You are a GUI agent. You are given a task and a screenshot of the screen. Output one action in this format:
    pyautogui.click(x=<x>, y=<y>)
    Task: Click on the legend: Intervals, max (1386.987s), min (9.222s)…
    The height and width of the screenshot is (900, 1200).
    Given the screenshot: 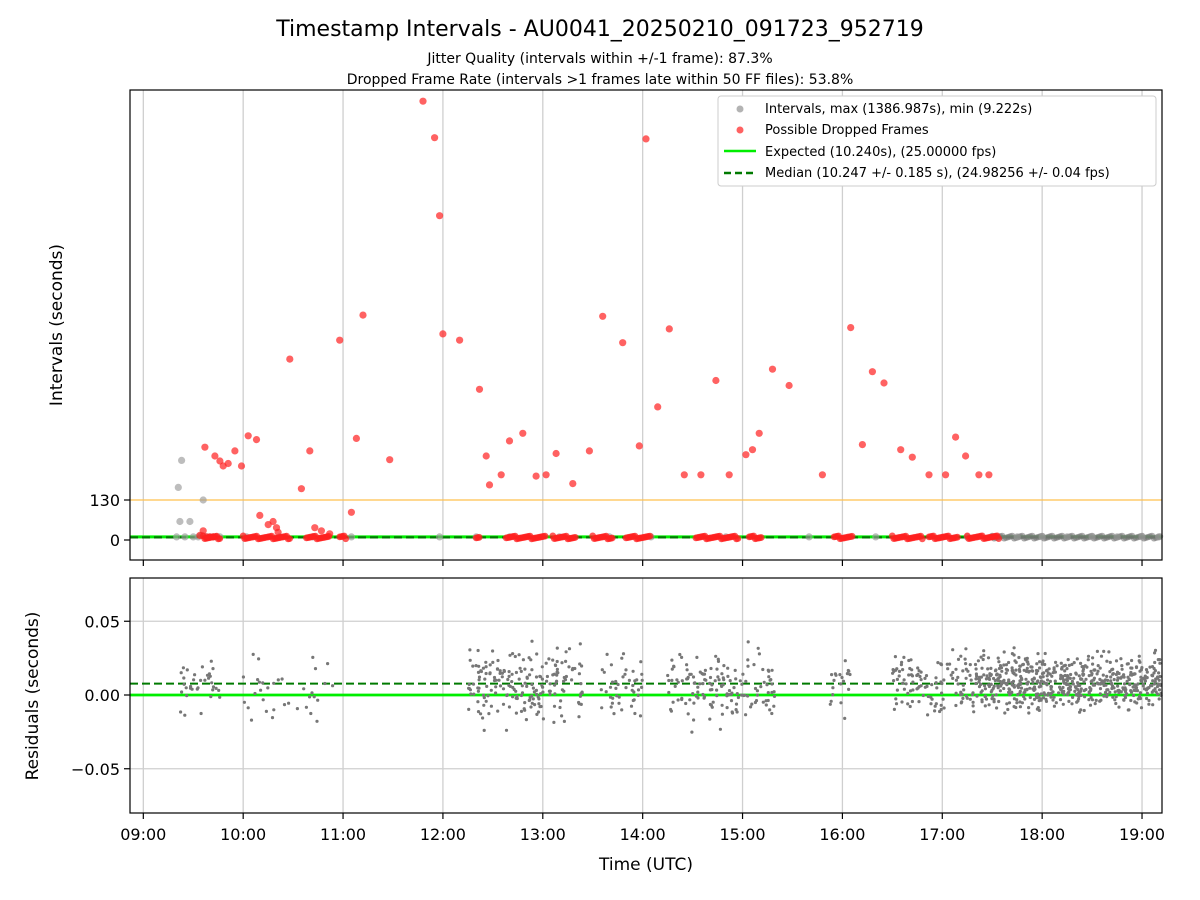 What is the action you would take?
    pyautogui.click(x=937, y=141)
    